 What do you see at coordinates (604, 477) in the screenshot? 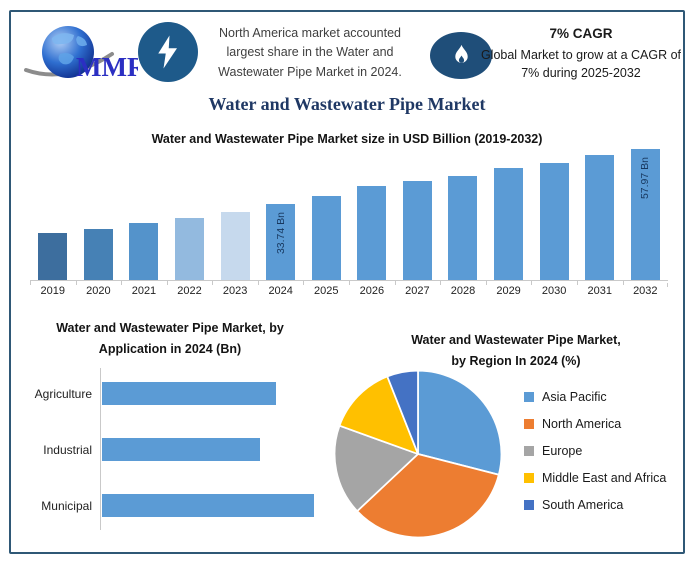
I see `legend-label-middle-east-and-africa: Middle East and Africa` at bounding box center [604, 477].